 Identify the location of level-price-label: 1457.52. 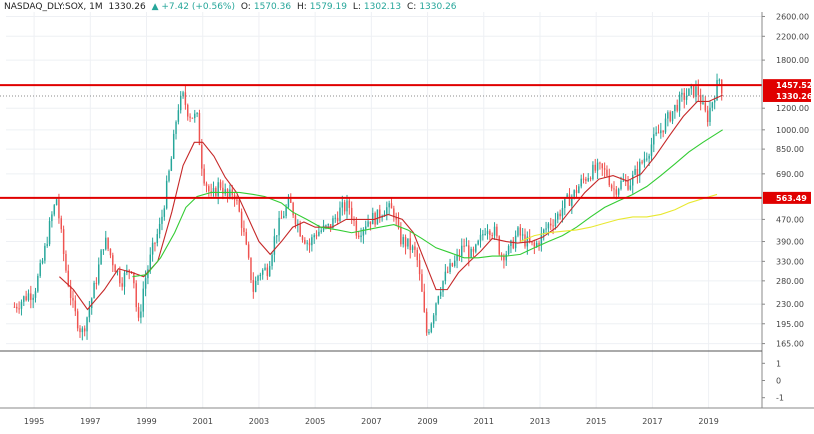
(794, 85).